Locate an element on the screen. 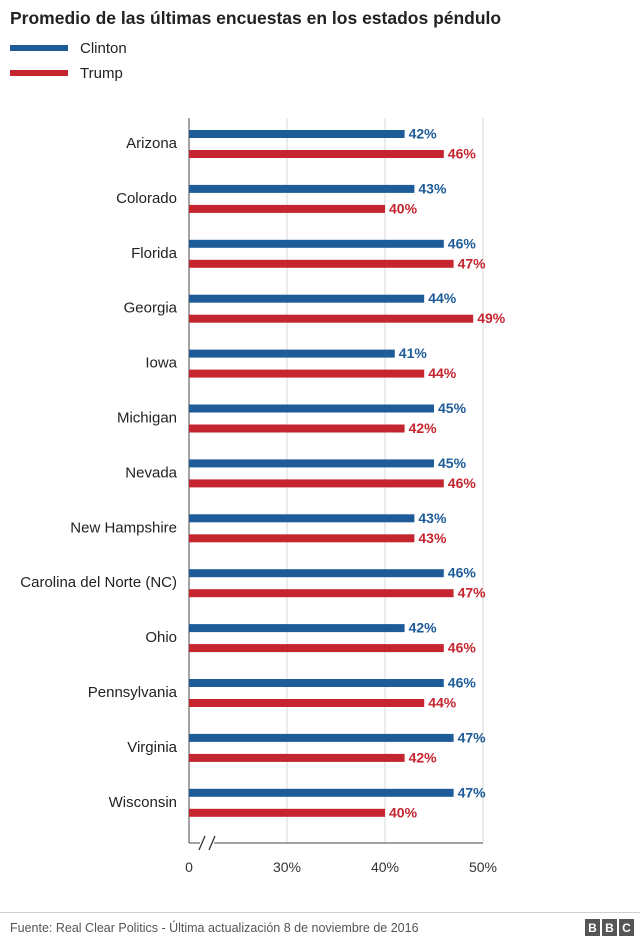 The height and width of the screenshot is (943, 640). data-label: 49% is located at coordinates (491, 318).